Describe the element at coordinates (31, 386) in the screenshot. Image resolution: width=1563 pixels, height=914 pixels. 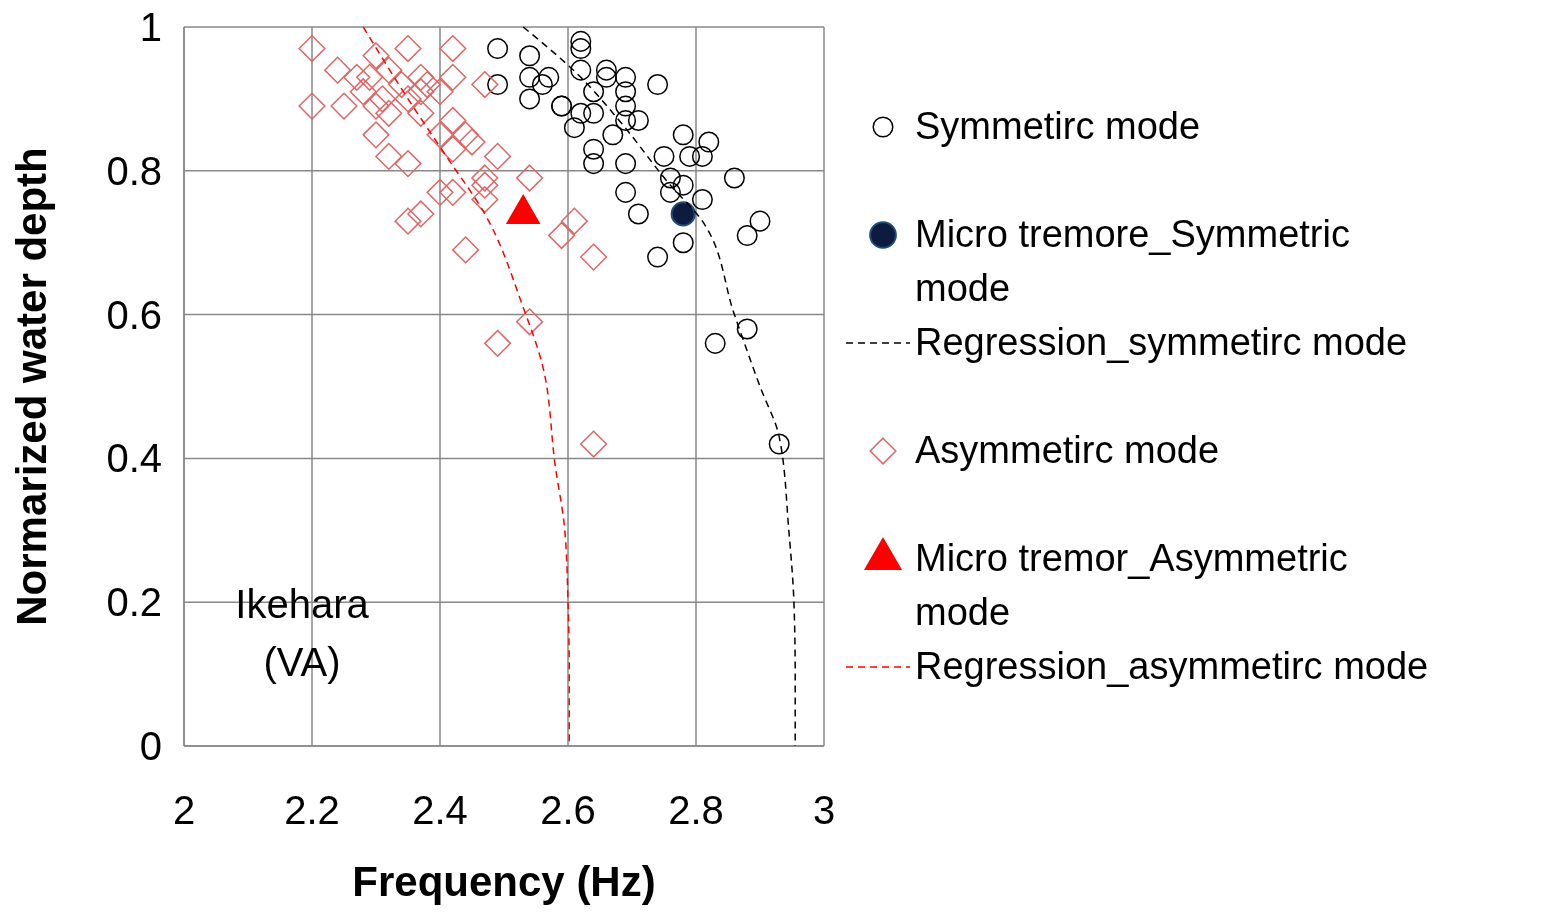
I see `y-axis-title: Normarized water depth` at that location.